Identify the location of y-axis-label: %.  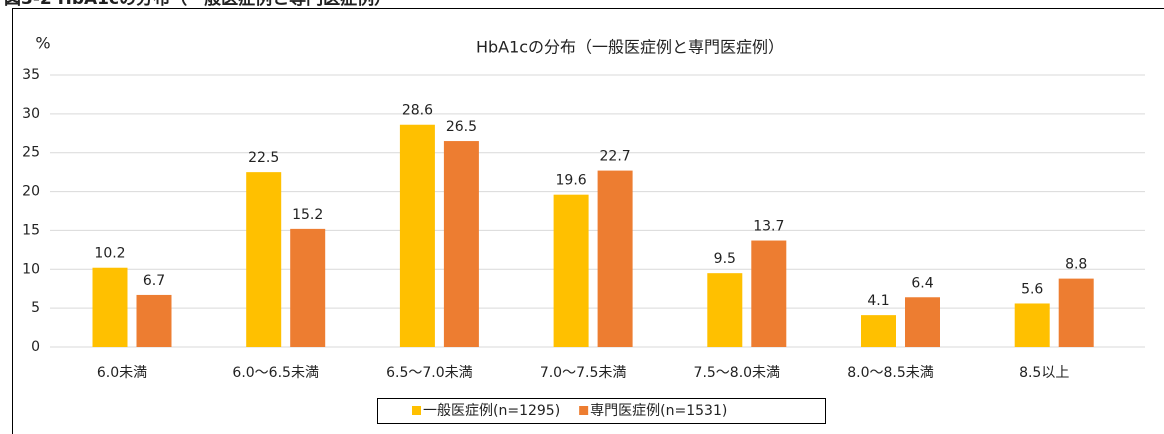
(42, 43).